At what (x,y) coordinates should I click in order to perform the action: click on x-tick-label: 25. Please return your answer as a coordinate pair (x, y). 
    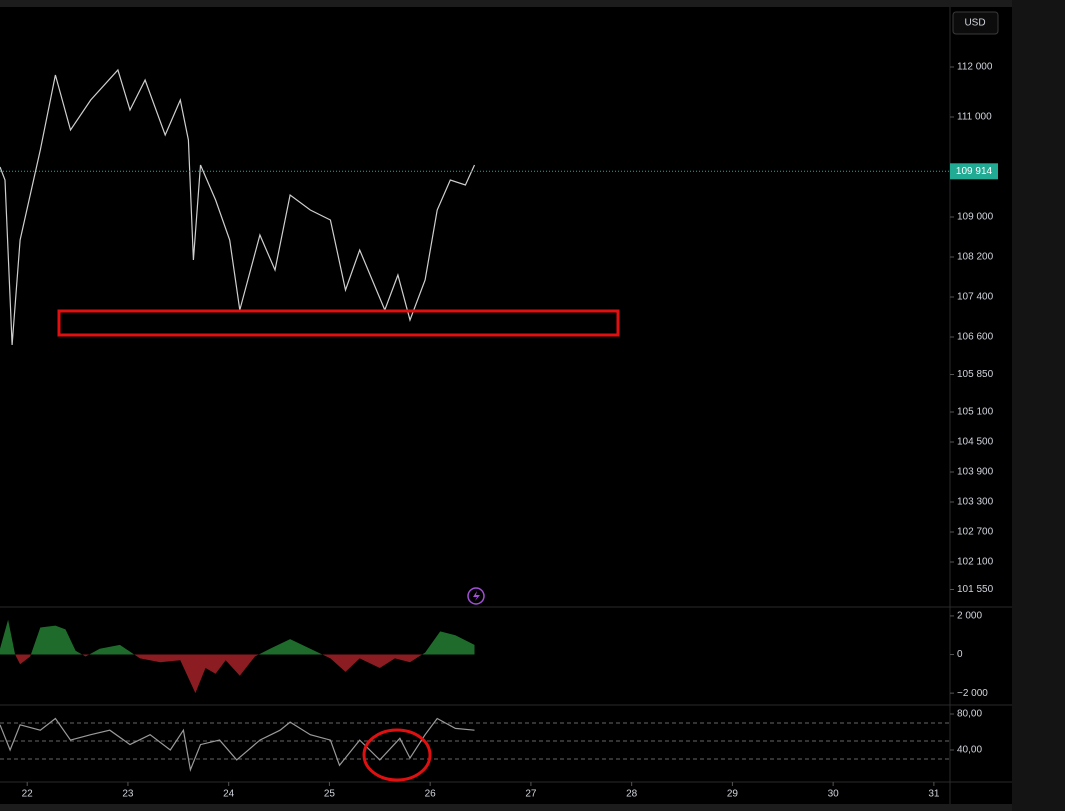
    Looking at the image, I should click on (330, 794).